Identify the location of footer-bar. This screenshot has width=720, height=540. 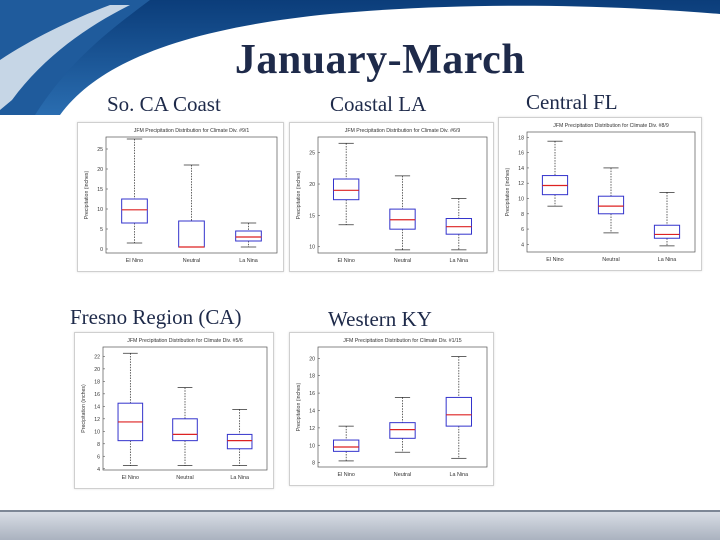
(360, 526).